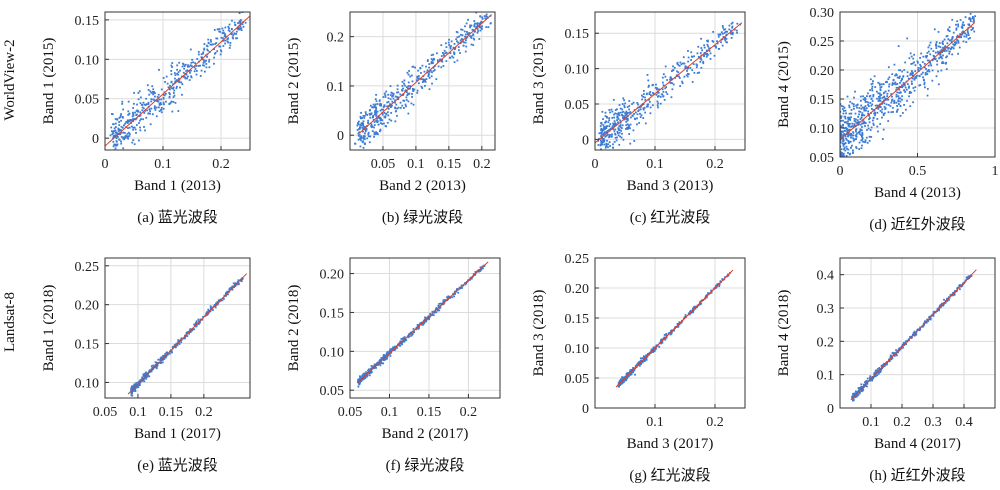 The width and height of the screenshot is (1000, 490). What do you see at coordinates (840, 171) in the screenshot?
I see `x-tick-label: 0` at bounding box center [840, 171].